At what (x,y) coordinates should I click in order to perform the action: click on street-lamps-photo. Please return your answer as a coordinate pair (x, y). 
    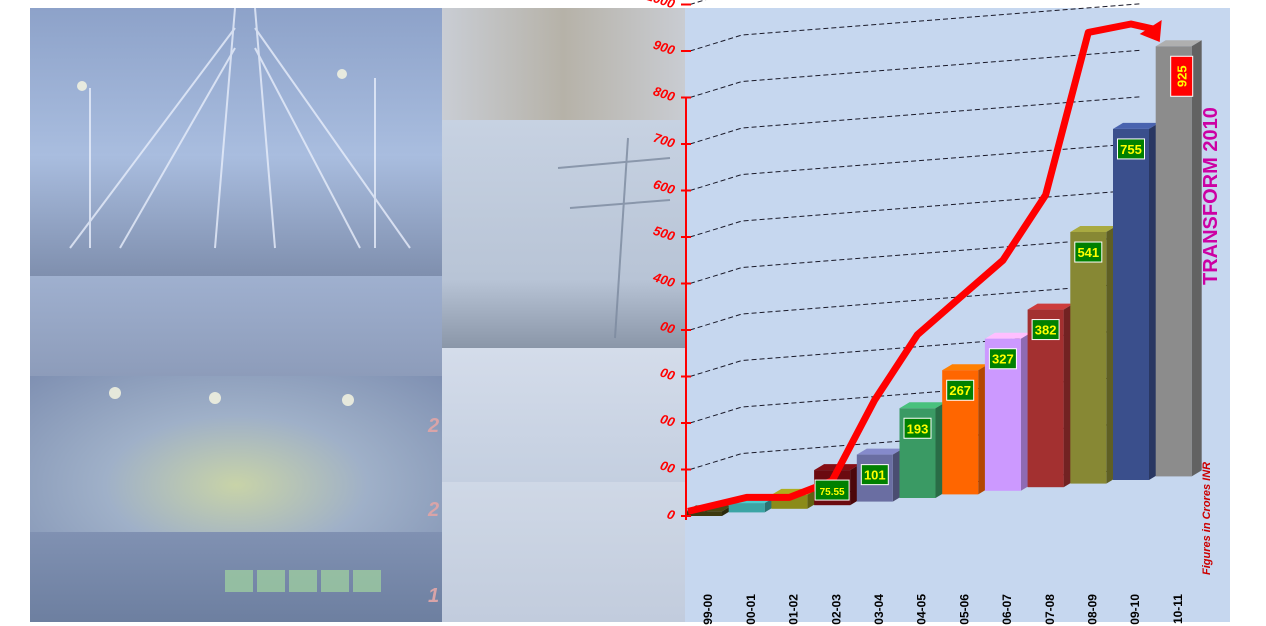
    Looking at the image, I should click on (563, 552).